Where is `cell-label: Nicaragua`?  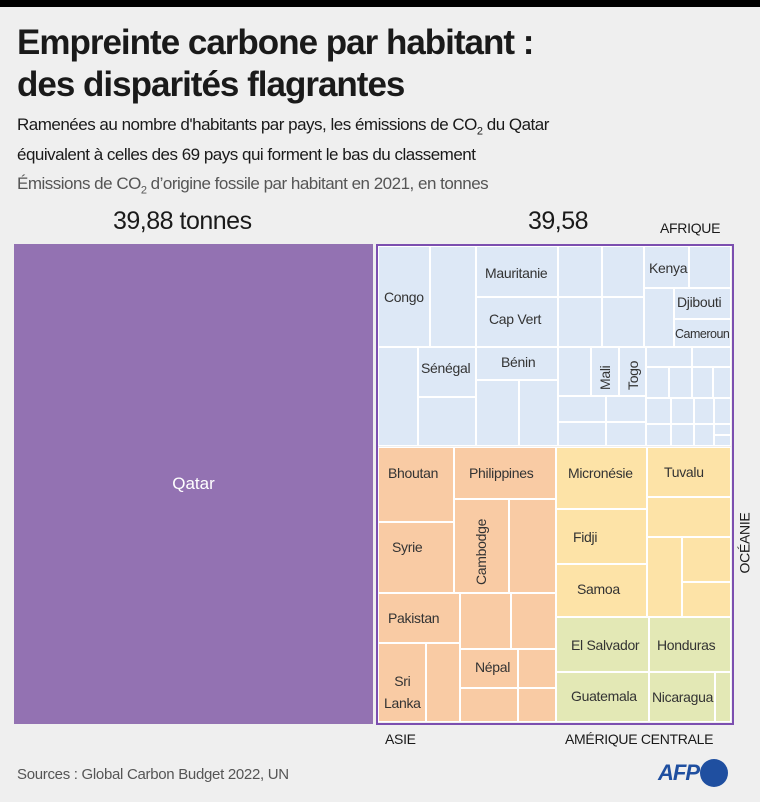 cell-label: Nicaragua is located at coordinates (683, 697).